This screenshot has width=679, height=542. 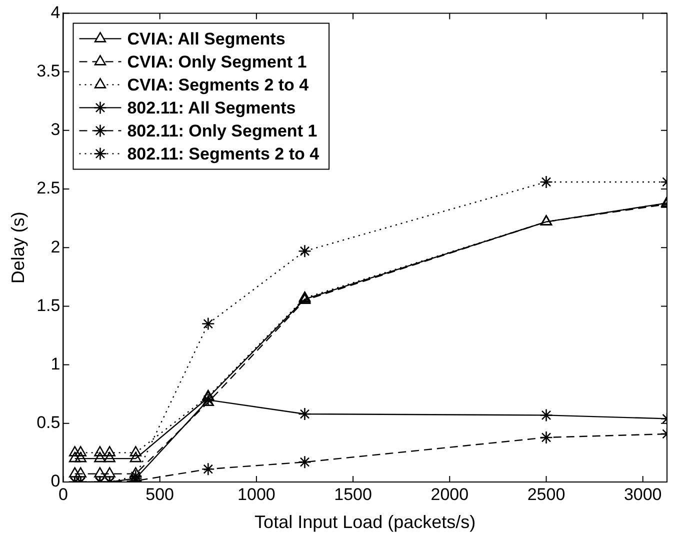 I want to click on x-tick-label: 1000, so click(x=257, y=494).